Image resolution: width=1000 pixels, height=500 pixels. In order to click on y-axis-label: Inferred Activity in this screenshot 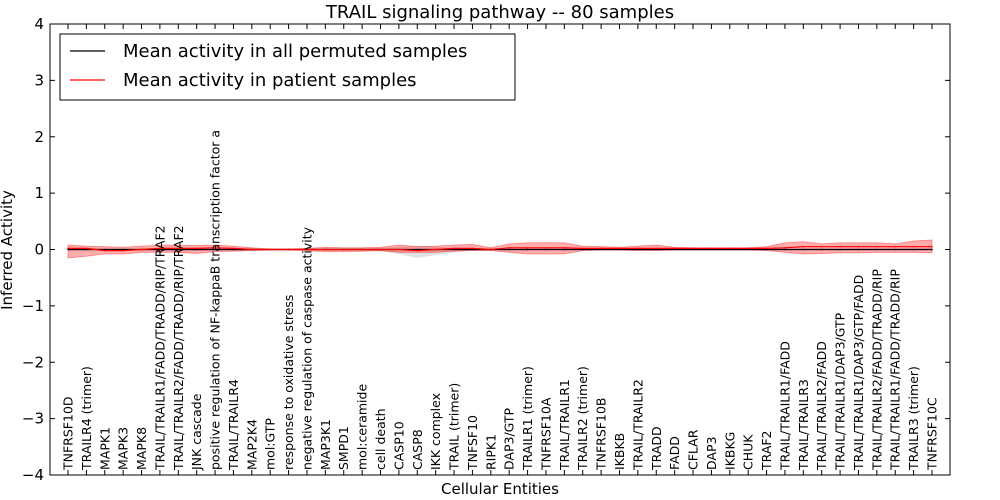, I will do `click(8, 250)`.